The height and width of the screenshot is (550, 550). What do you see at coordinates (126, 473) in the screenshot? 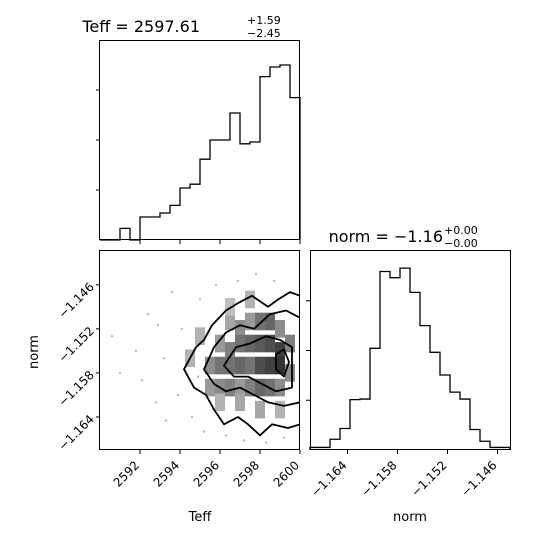
I see `teff-x-tick-label-0: 2592` at bounding box center [126, 473].